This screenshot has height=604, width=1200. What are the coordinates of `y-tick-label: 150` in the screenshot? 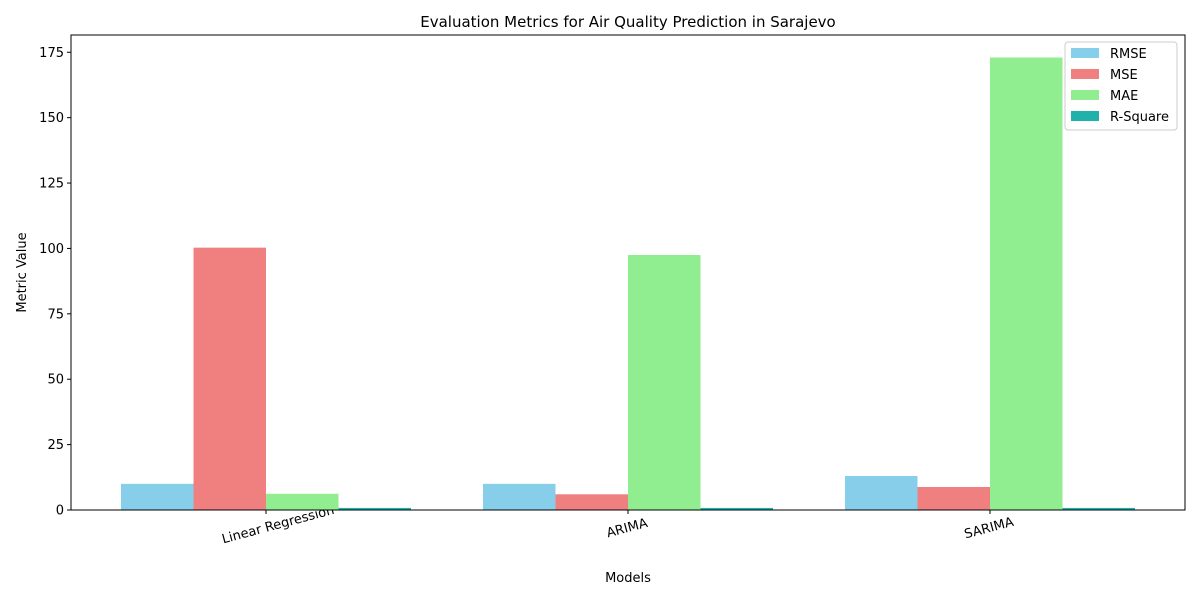 It's located at (51, 118).